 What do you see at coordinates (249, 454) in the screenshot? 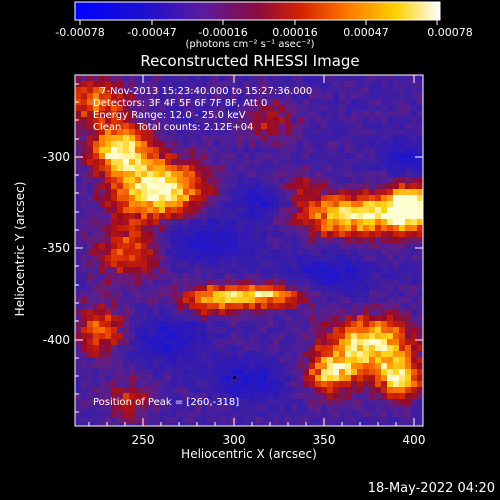
I see `x-axis-label: Heliocentric X (arcsec)` at bounding box center [249, 454].